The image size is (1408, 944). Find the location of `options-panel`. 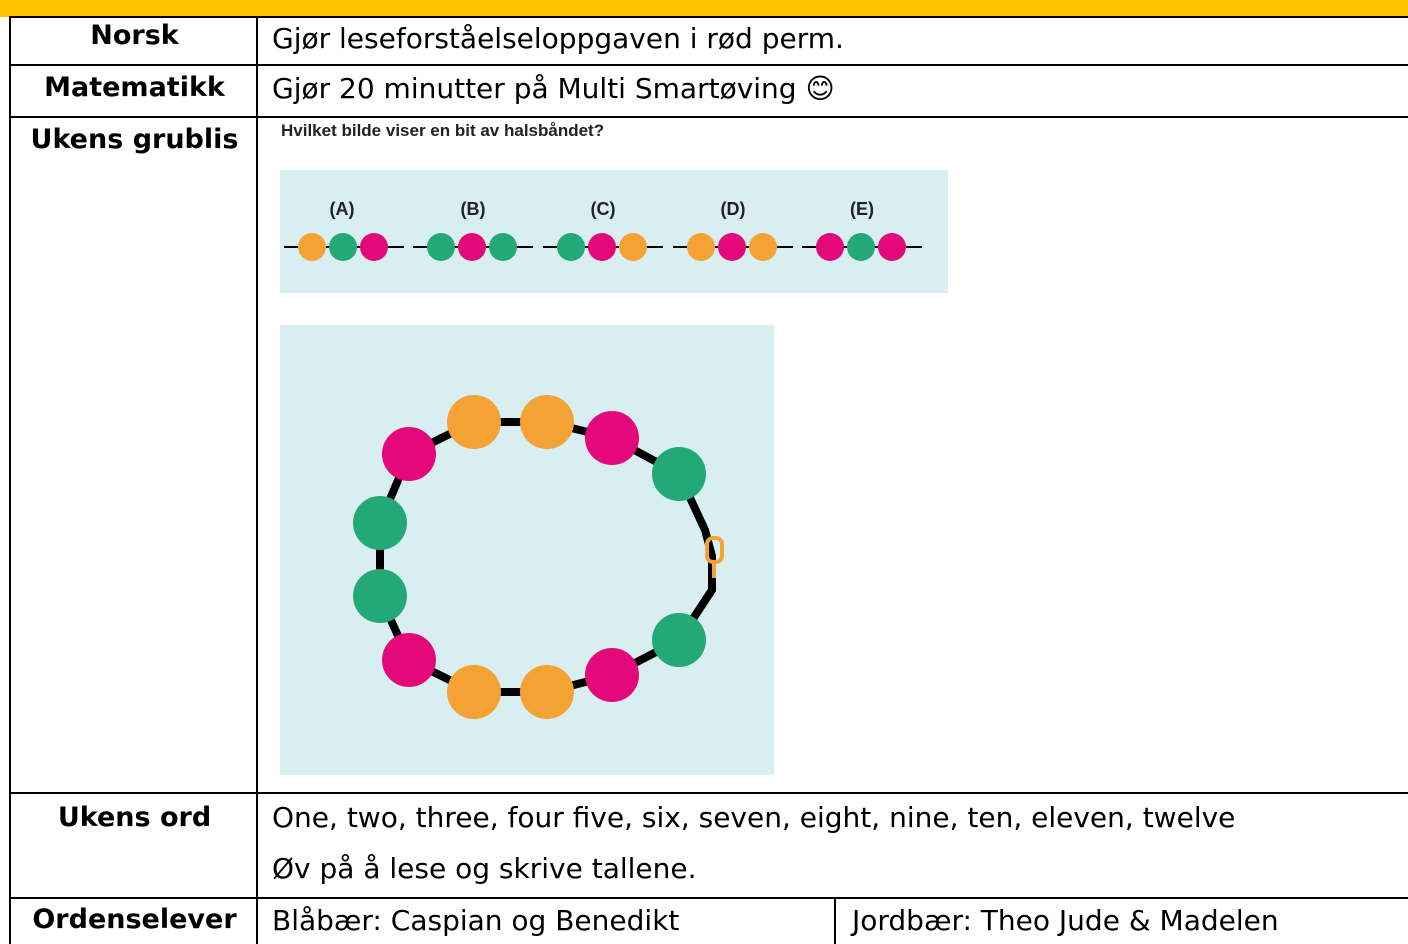

options-panel is located at coordinates (614, 231).